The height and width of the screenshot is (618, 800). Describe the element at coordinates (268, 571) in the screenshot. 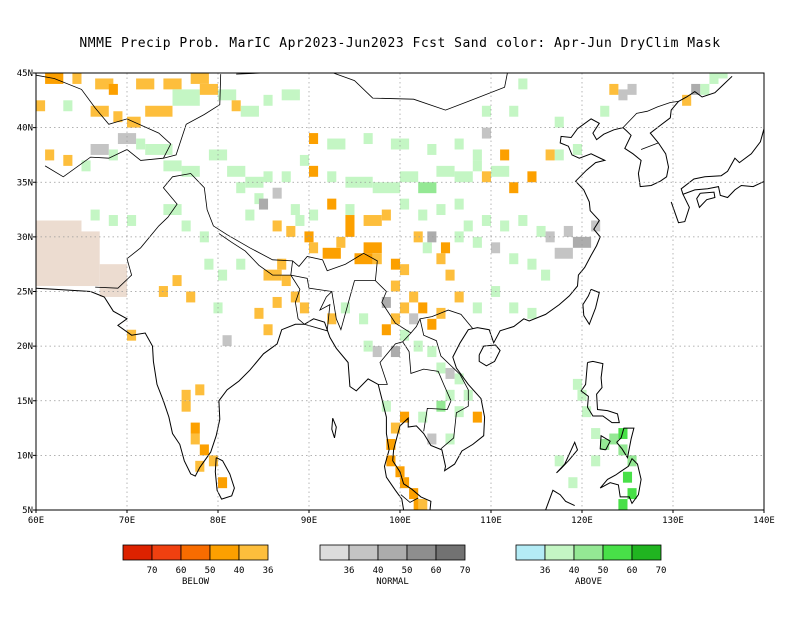

I see `below-tick-label: 36` at that location.